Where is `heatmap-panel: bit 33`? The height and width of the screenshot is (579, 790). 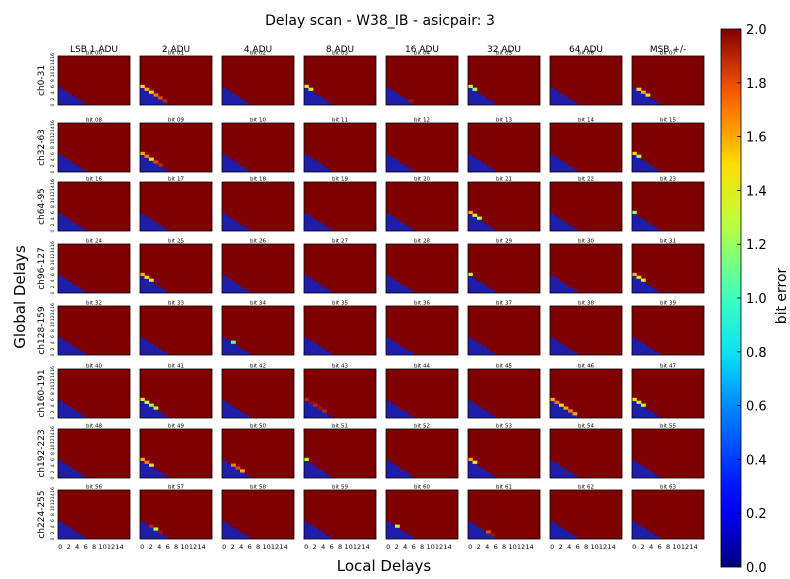 heatmap-panel: bit 33 is located at coordinates (176, 328).